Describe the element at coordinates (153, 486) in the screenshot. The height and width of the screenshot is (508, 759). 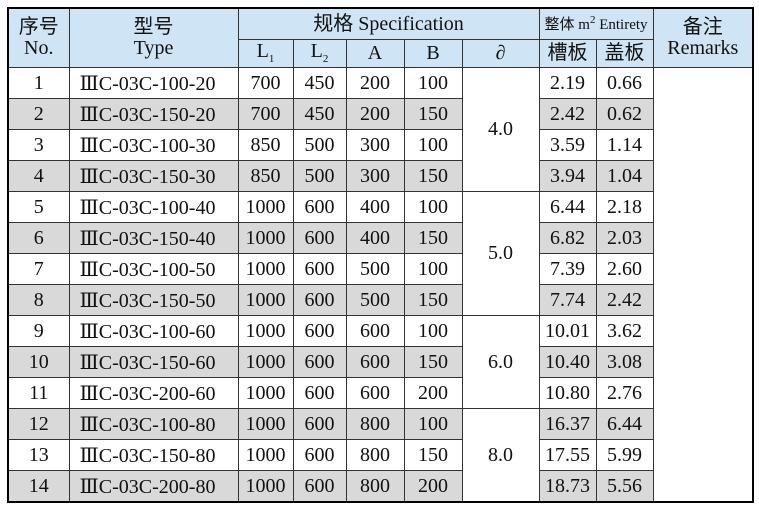
I see `table-cell: ⅢC-03C-200-80` at that location.